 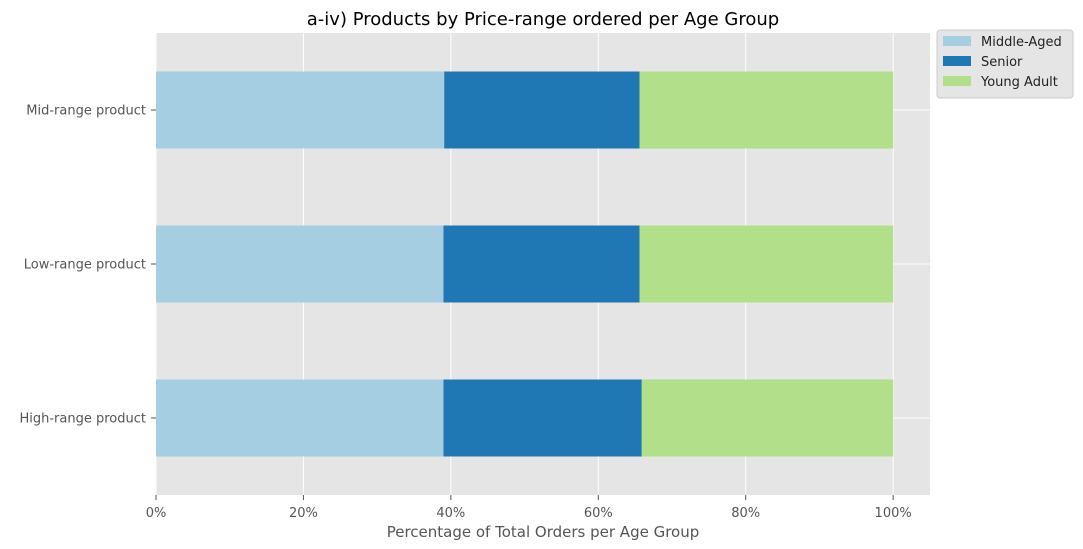 I want to click on y-tick-label: Low-range product, so click(x=85, y=265).